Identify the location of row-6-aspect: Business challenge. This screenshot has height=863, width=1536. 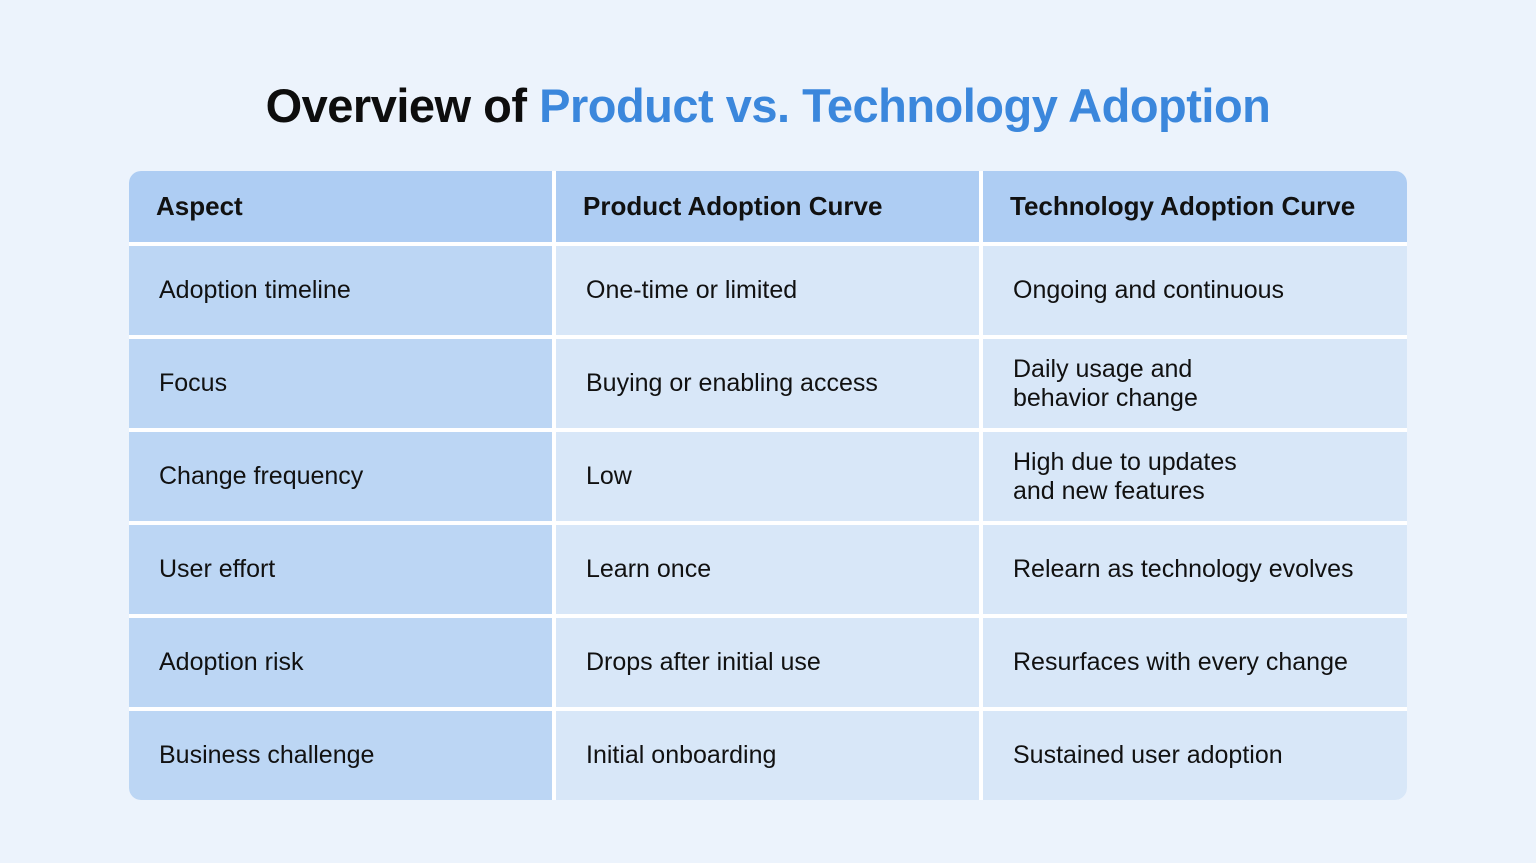
(340, 755).